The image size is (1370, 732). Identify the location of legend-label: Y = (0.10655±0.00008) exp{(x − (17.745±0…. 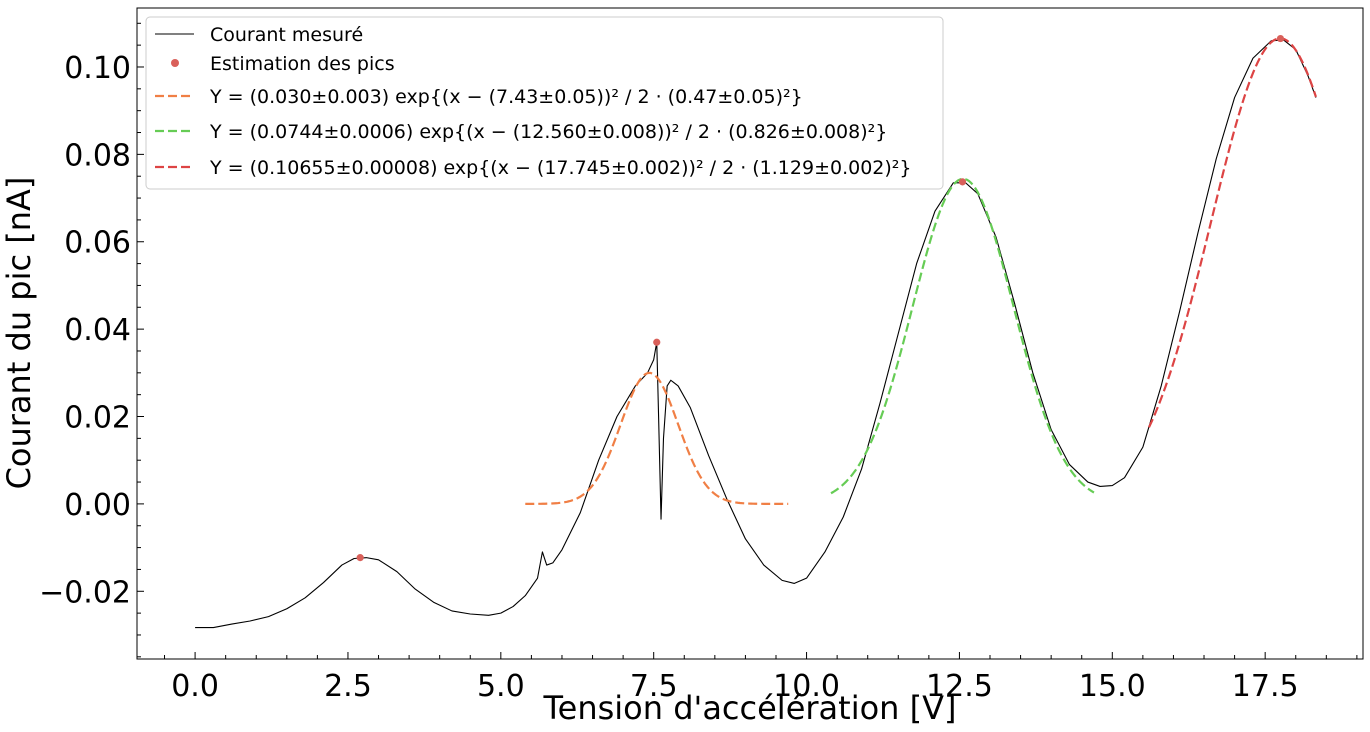
(560, 168).